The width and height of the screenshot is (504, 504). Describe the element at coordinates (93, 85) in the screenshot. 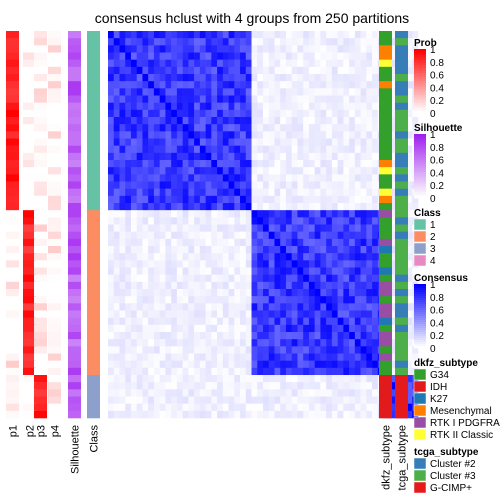

I see `class-cell` at that location.